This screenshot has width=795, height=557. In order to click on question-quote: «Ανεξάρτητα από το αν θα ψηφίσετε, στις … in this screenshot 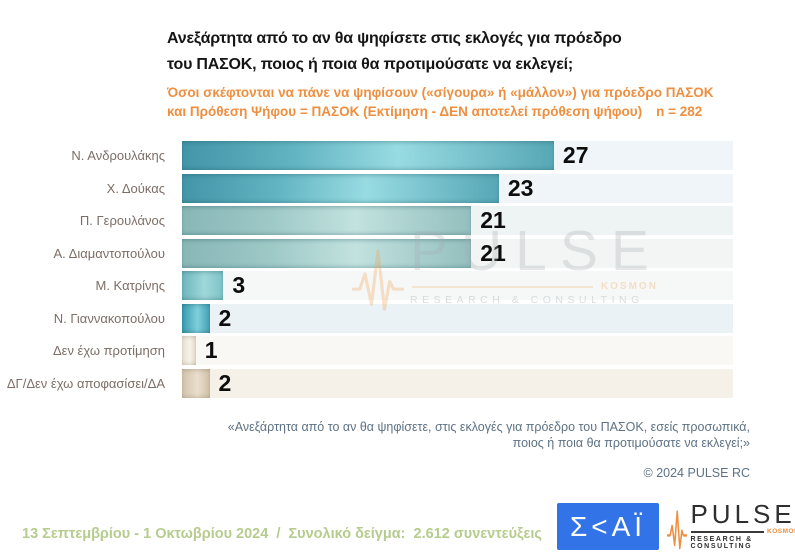, I will do `click(489, 435)`.